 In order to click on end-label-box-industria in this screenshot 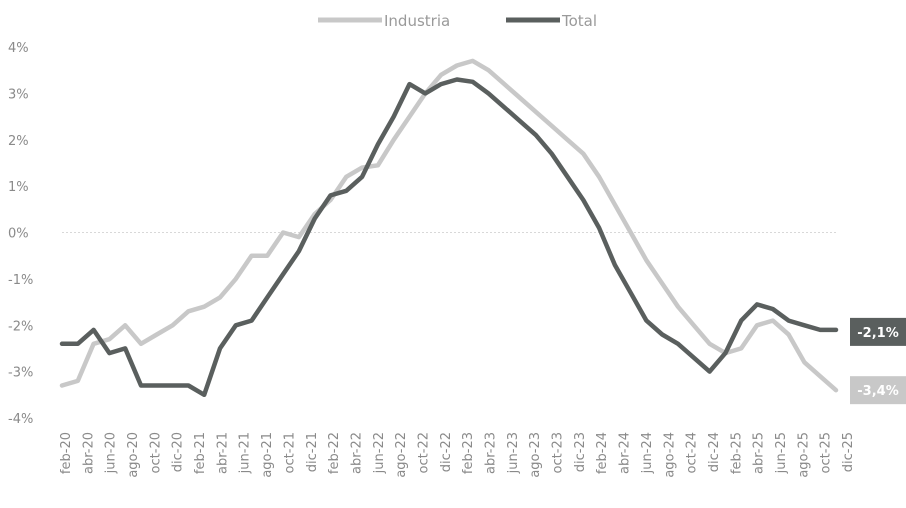, I will do `click(878, 390)`.